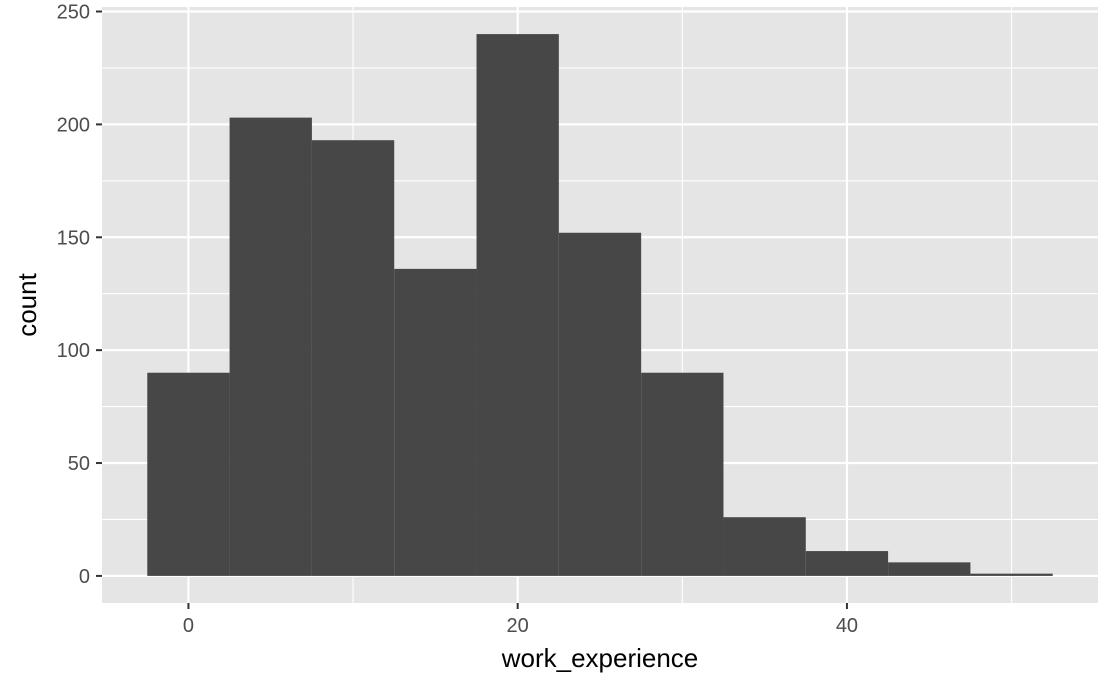 This screenshot has height=687, width=1112. I want to click on x-axis-ticks: 0 20 40, so click(520, 620).